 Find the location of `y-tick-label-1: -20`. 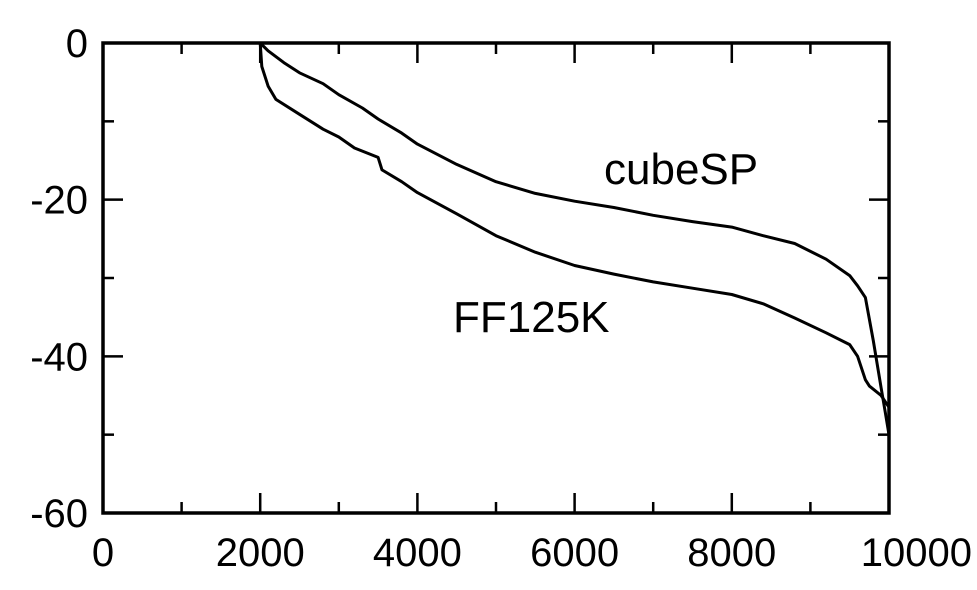

y-tick-label-1: -20 is located at coordinates (59, 201).